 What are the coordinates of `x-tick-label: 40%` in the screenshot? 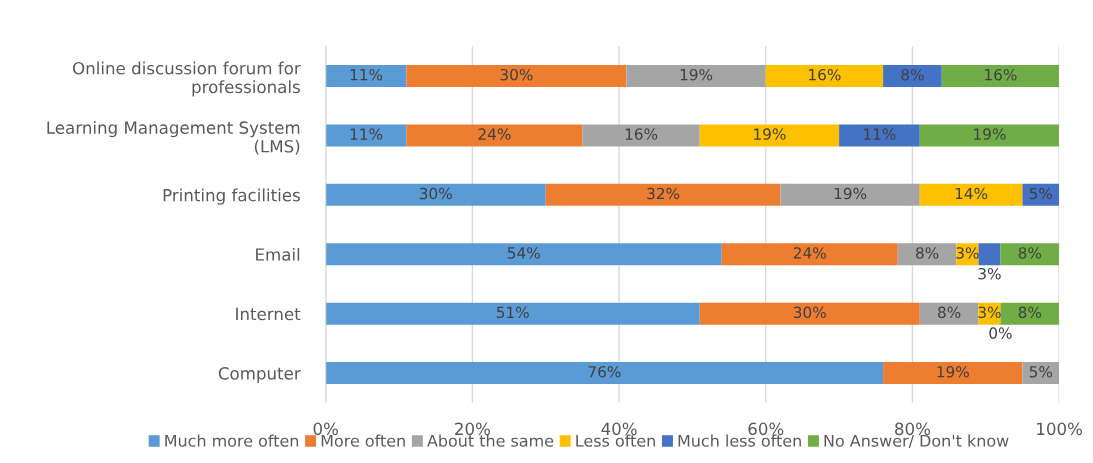 It's located at (619, 429).